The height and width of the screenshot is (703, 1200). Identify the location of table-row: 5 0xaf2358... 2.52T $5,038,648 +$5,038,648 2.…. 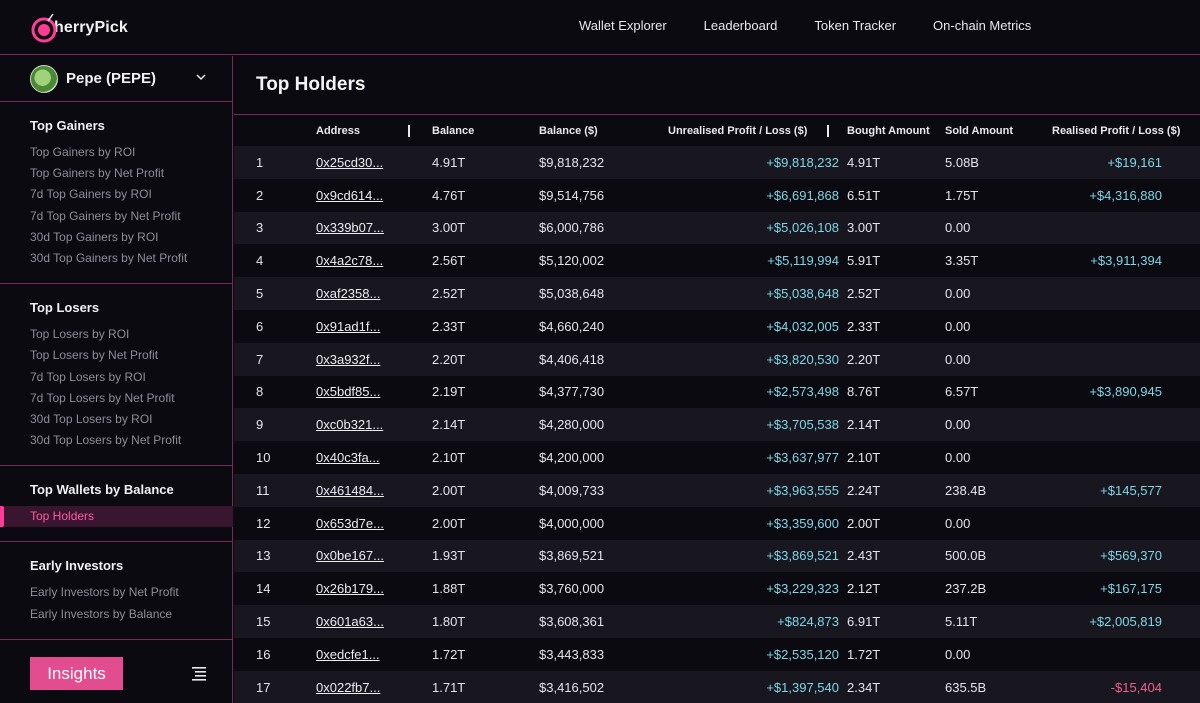
(717, 293).